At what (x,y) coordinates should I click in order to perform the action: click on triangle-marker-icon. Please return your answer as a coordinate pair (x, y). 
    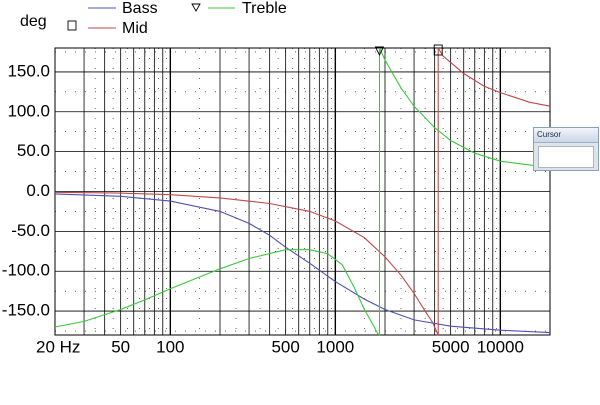
    Looking at the image, I should click on (196, 7).